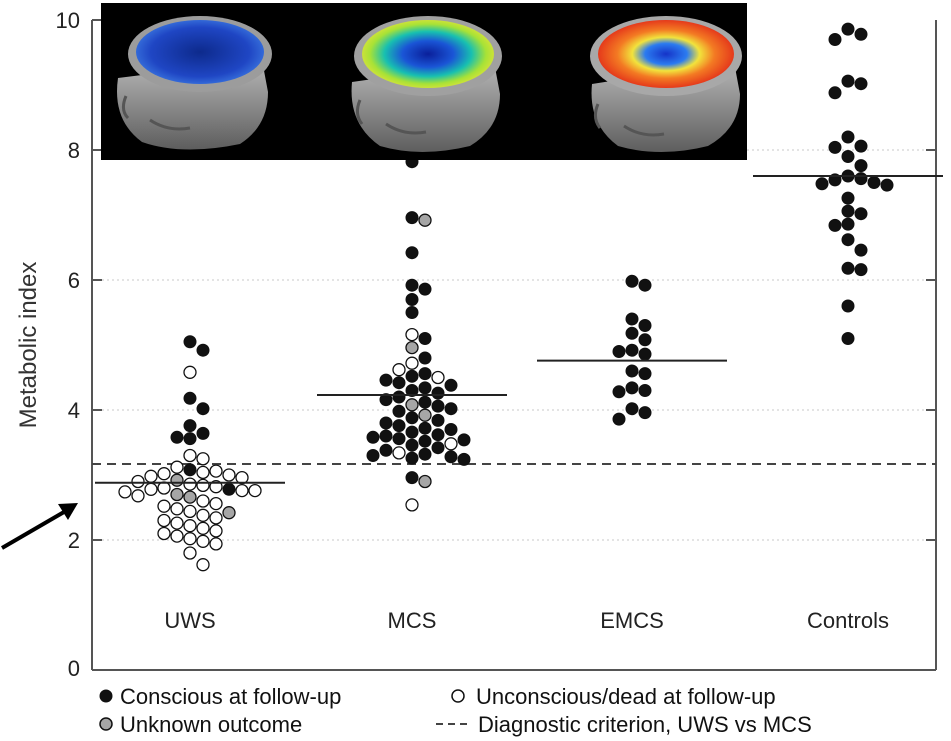 The height and width of the screenshot is (741, 951). What do you see at coordinates (632, 620) in the screenshot?
I see `category-label-emcs: EMCS` at bounding box center [632, 620].